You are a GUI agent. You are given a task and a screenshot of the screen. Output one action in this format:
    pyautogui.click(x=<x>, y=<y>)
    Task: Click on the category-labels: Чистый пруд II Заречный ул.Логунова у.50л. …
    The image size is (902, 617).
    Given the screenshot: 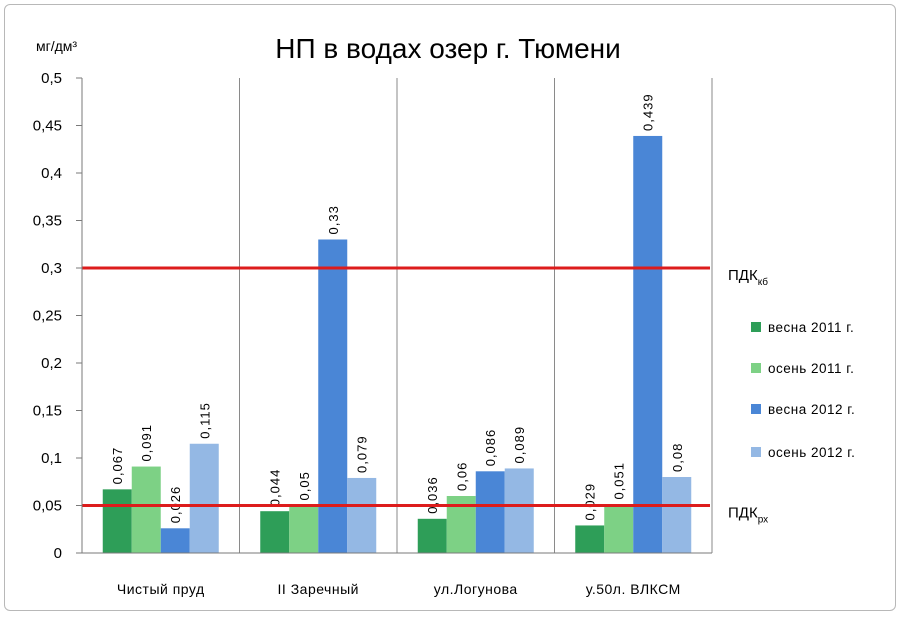 What is the action you would take?
    pyautogui.click(x=399, y=589)
    